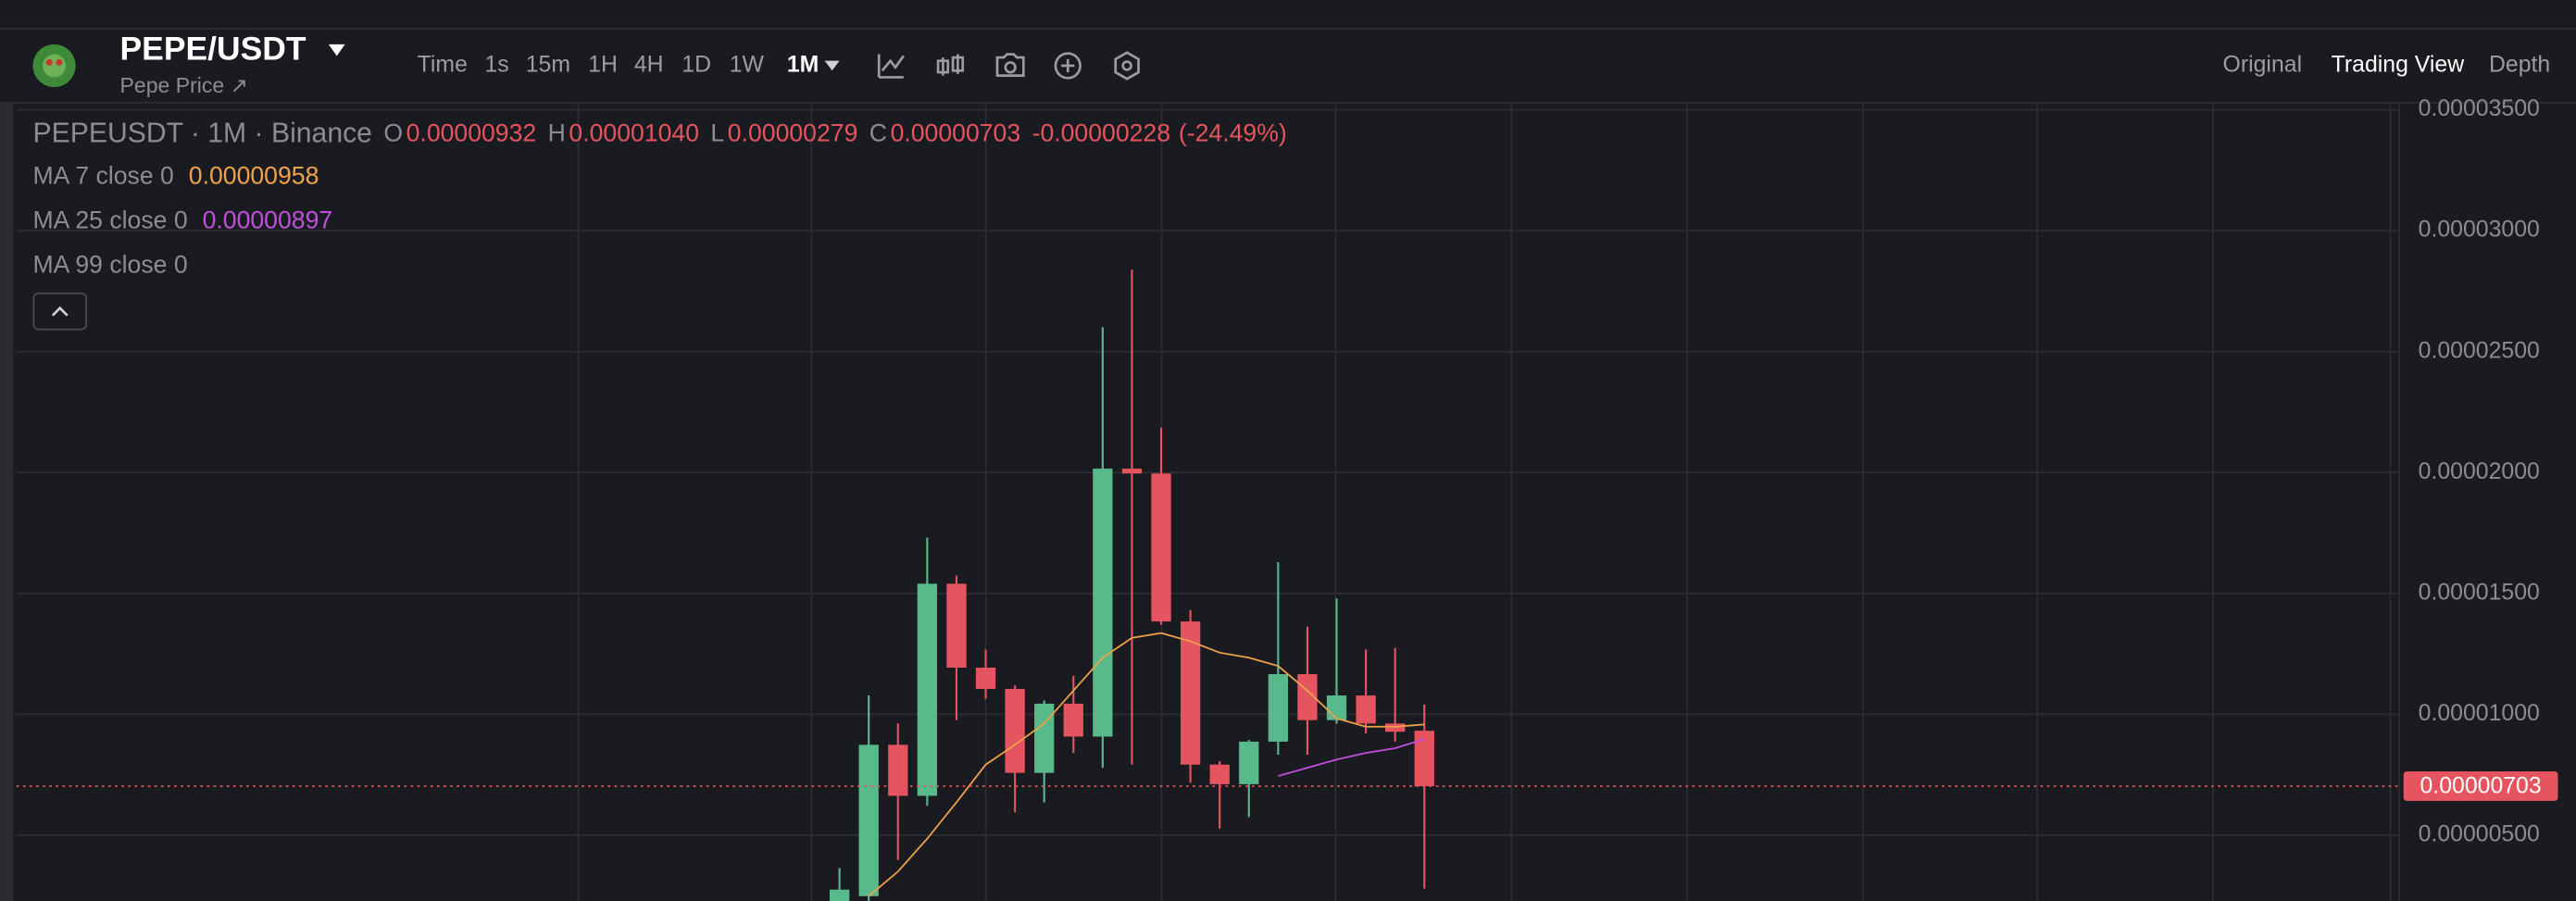  What do you see at coordinates (634, 133) in the screenshot?
I see `ohlc-value: 0.00001040` at bounding box center [634, 133].